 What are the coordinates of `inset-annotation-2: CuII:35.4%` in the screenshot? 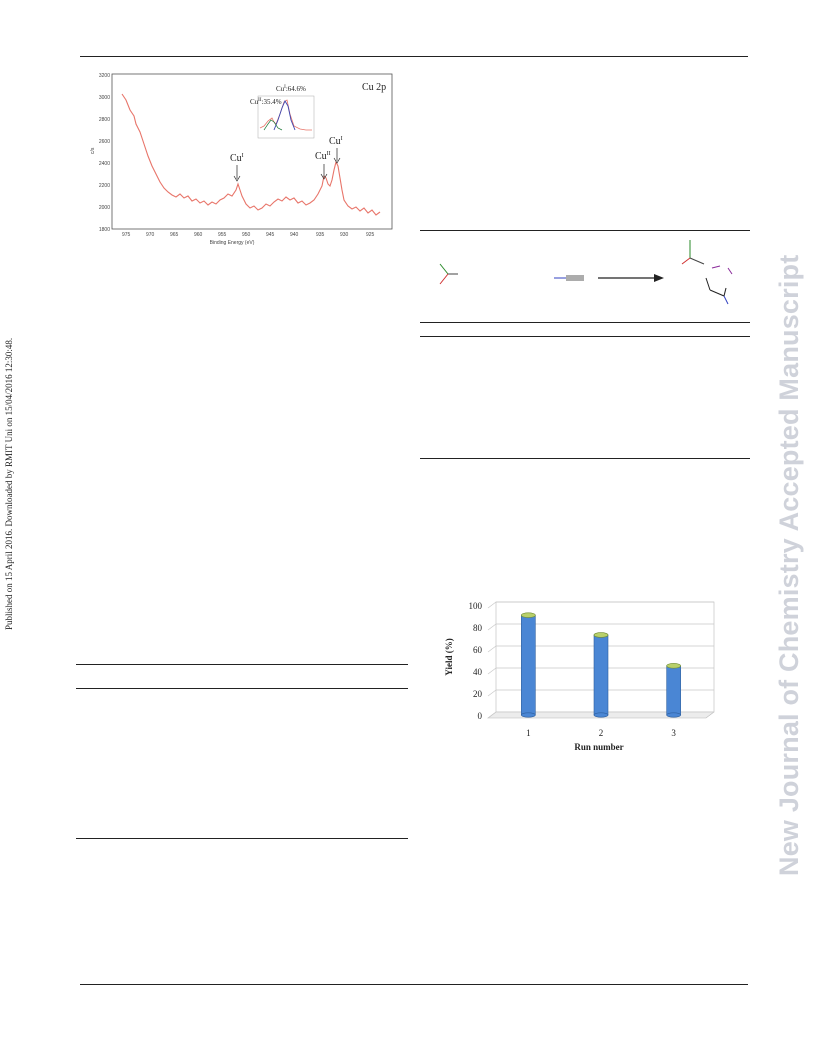 It's located at (266, 102).